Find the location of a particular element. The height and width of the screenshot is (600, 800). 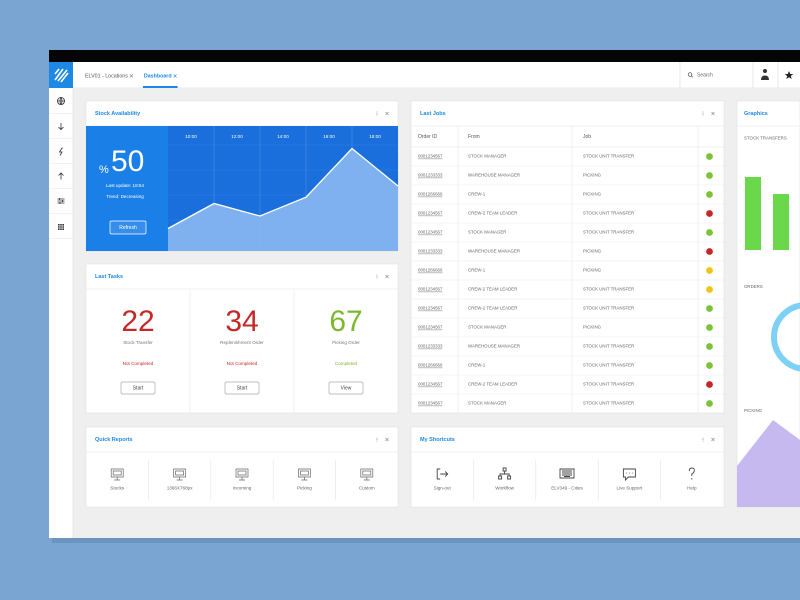

task-status: Not Completed is located at coordinates (138, 363).